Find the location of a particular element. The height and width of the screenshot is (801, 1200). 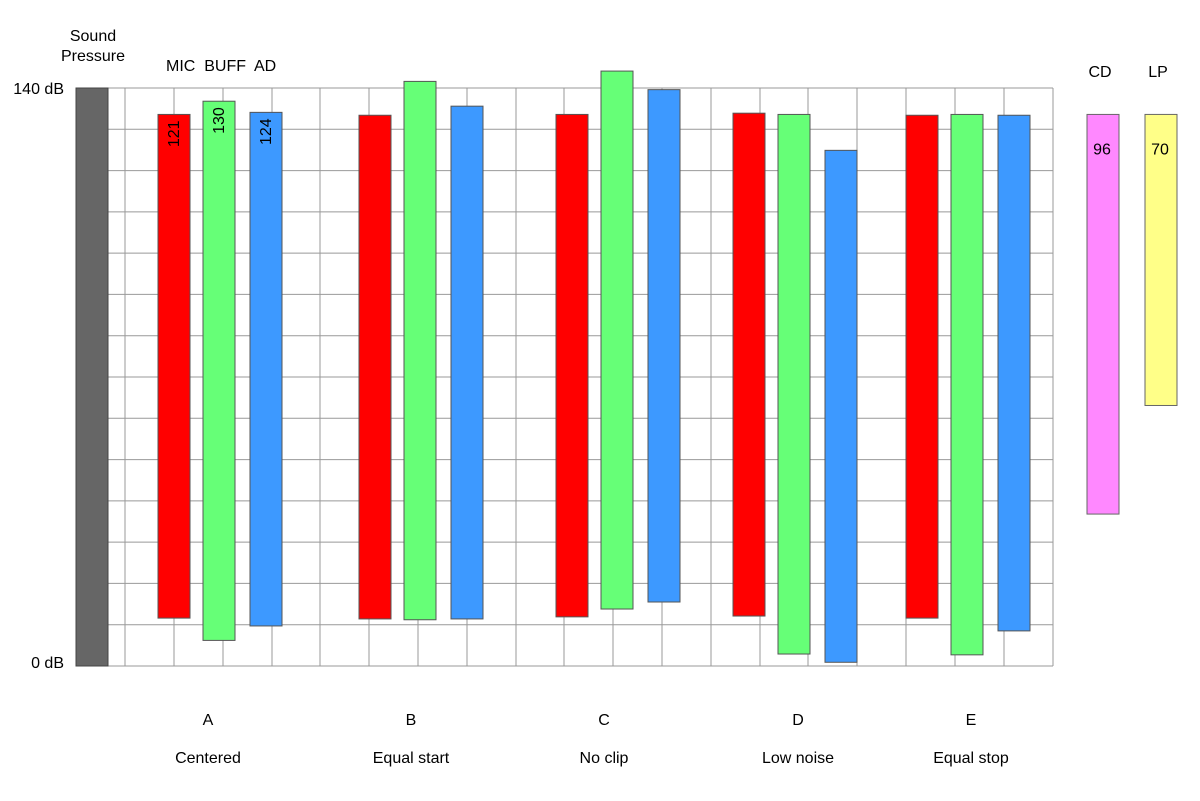

group-letter-label: A is located at coordinates (208, 720).